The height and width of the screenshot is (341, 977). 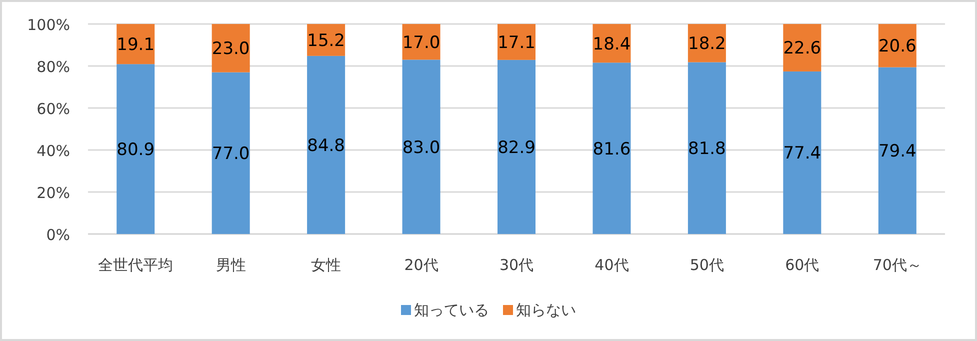 What do you see at coordinates (421, 265) in the screenshot?
I see `x-tick-label: 20代` at bounding box center [421, 265].